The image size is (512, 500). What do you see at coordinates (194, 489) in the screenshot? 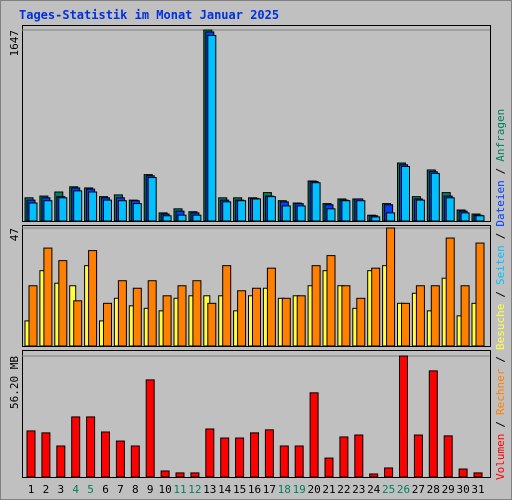
I see `x-tick-label: 12` at bounding box center [194, 489].